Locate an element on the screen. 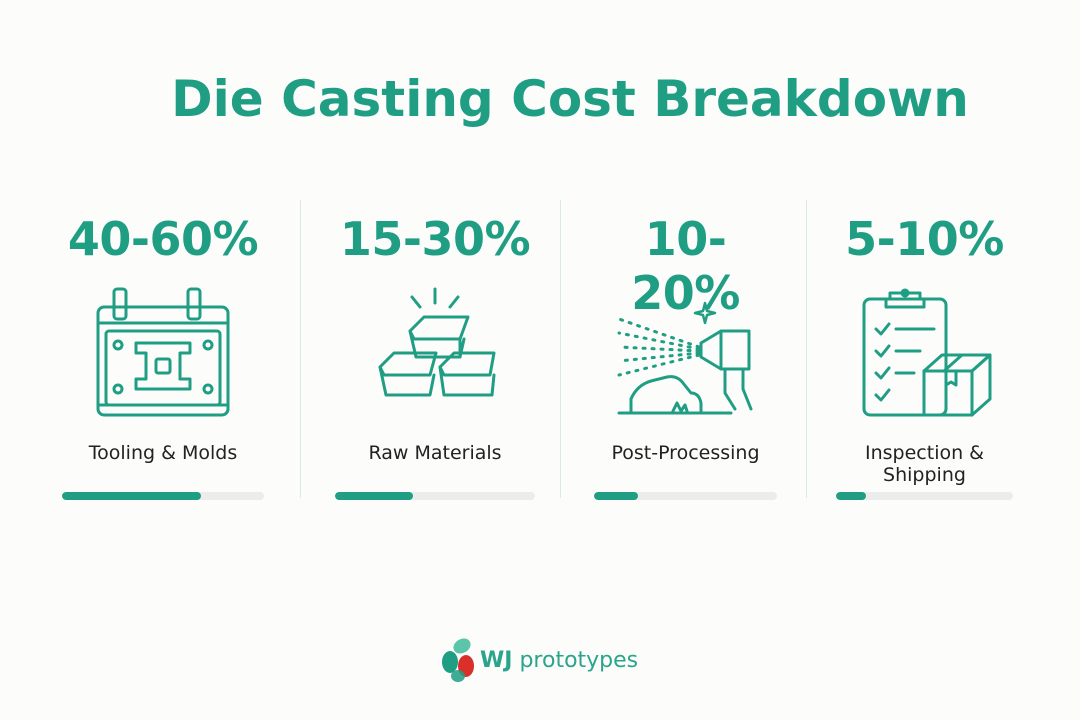  brand-logo: WJ prototypes is located at coordinates (540, 661).